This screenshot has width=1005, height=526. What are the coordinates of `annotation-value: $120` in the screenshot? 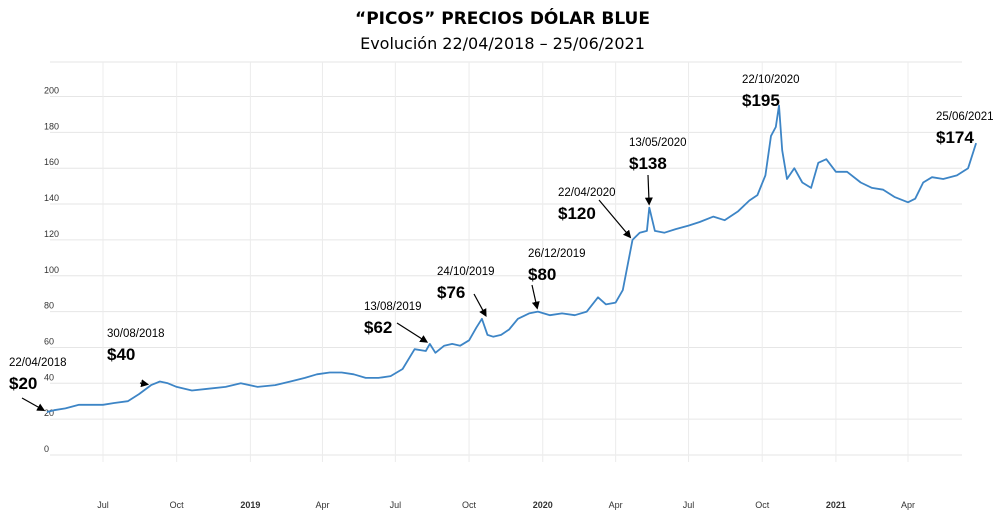 It's located at (577, 213).